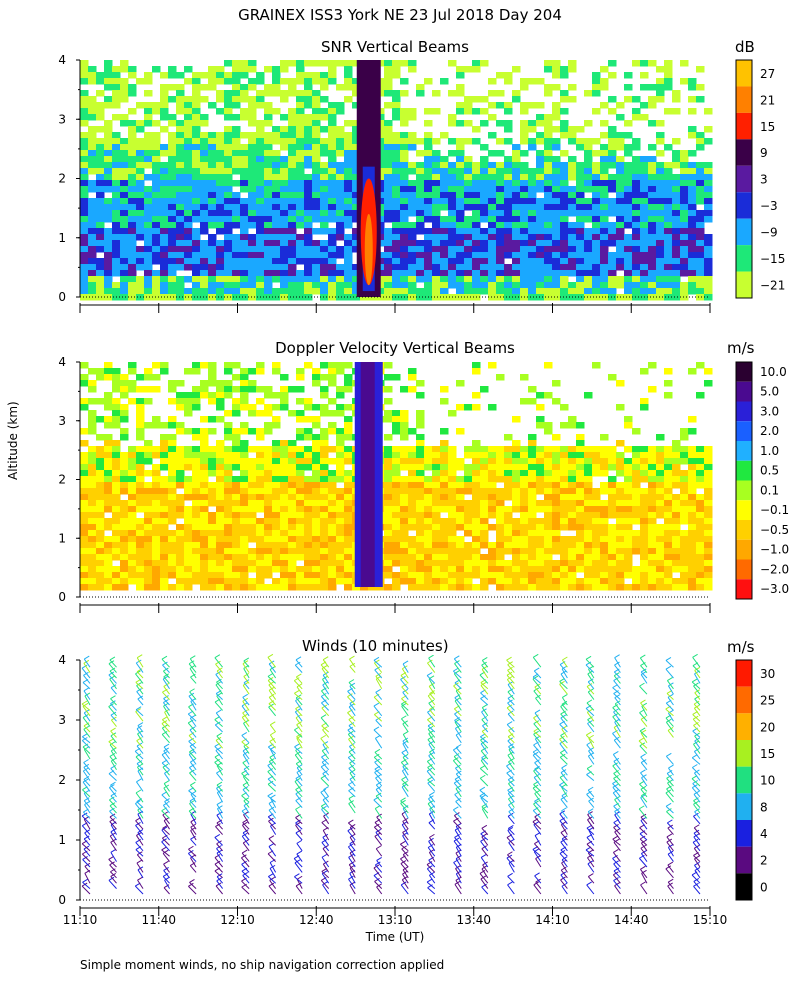 The image size is (800, 1000). Describe the element at coordinates (744, 73) in the screenshot. I see `colorbar-swatch` at that location.